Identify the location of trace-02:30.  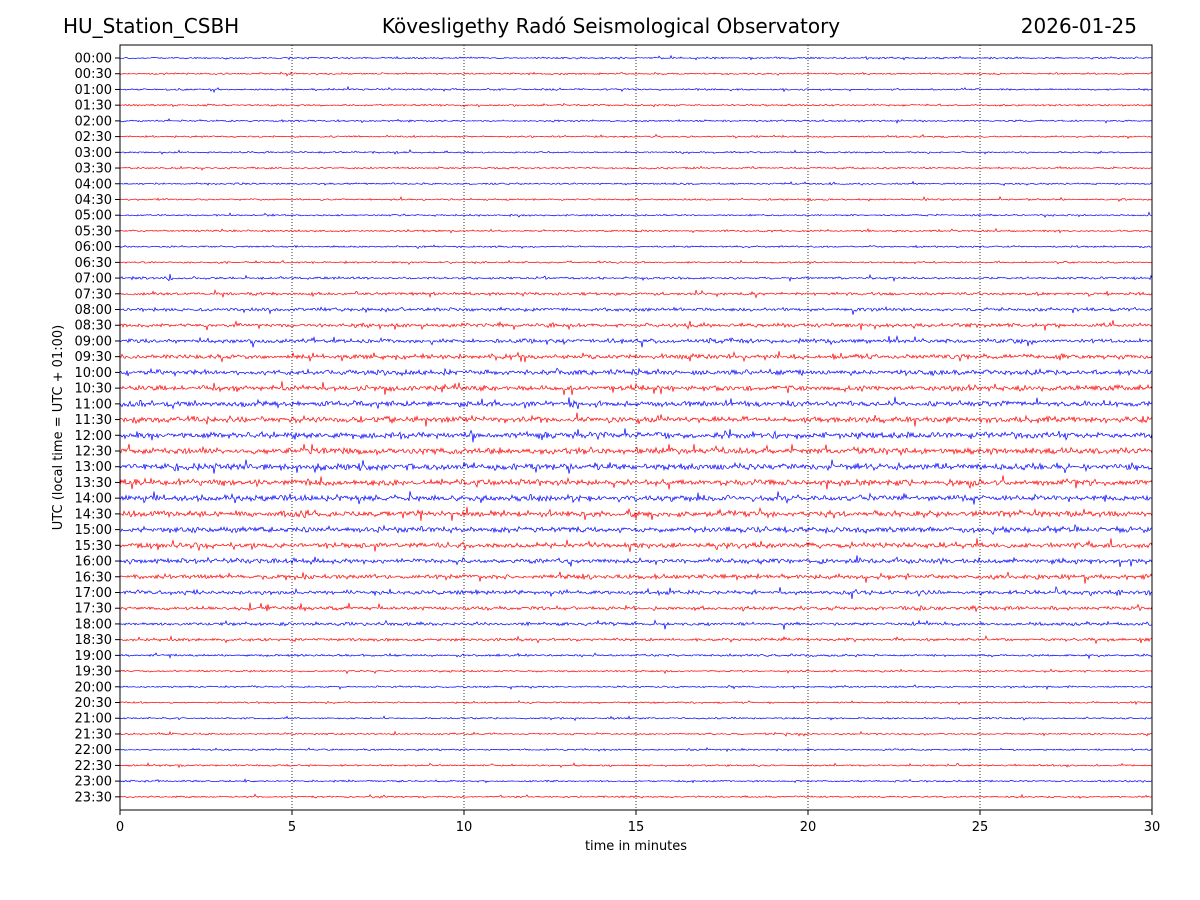
(636, 136).